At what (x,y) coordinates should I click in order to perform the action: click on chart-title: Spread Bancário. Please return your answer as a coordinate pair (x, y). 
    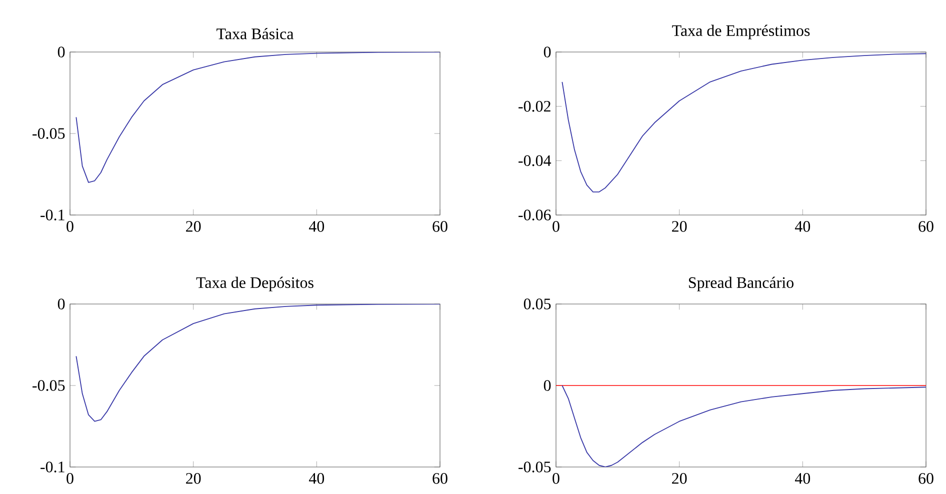
    Looking at the image, I should click on (741, 284).